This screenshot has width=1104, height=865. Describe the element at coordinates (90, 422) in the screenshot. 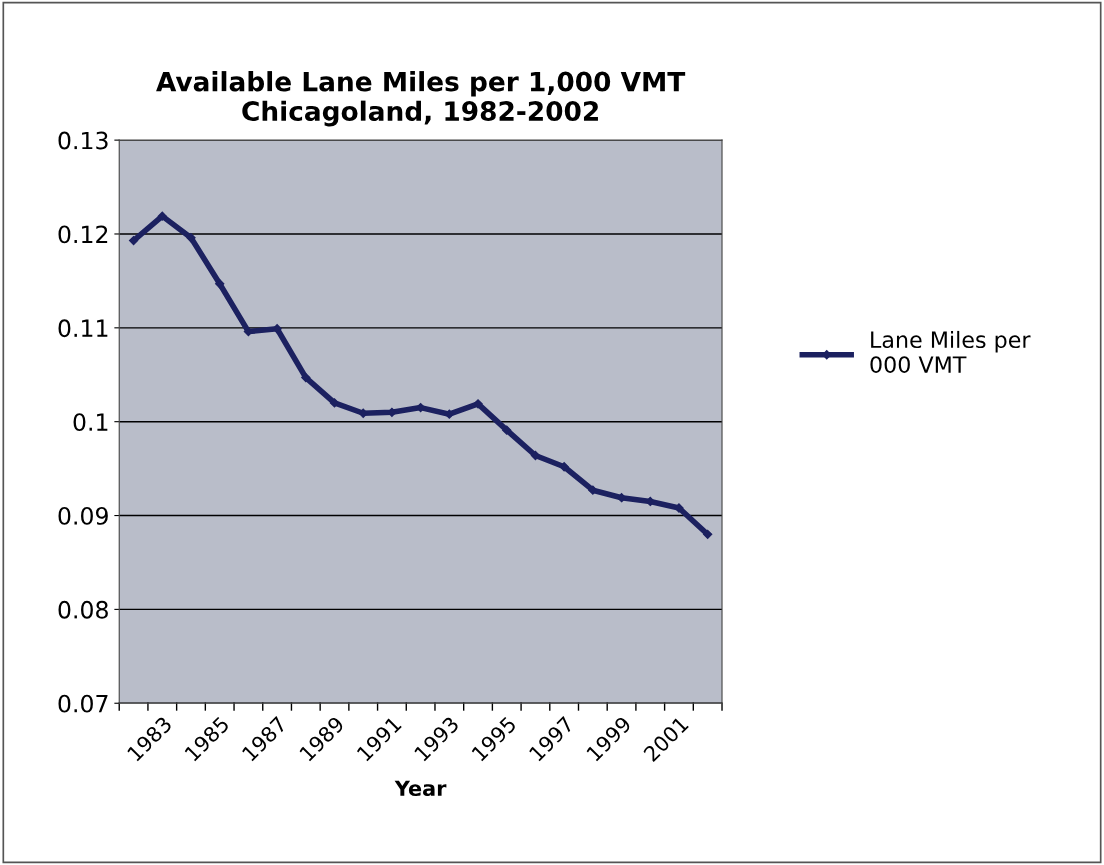

I see `y-tick-label: 0.1` at that location.